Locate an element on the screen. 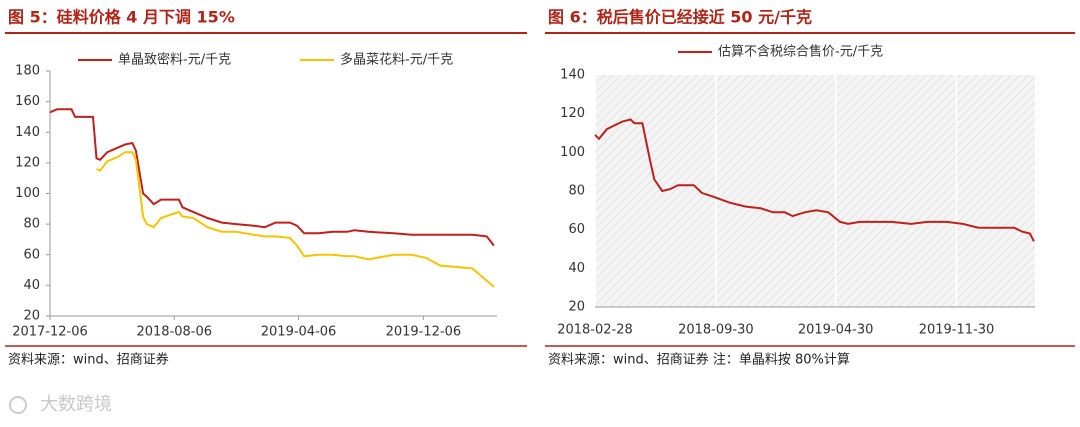 The image size is (1080, 427). x-tick-label: 2019-04-06 is located at coordinates (299, 332).